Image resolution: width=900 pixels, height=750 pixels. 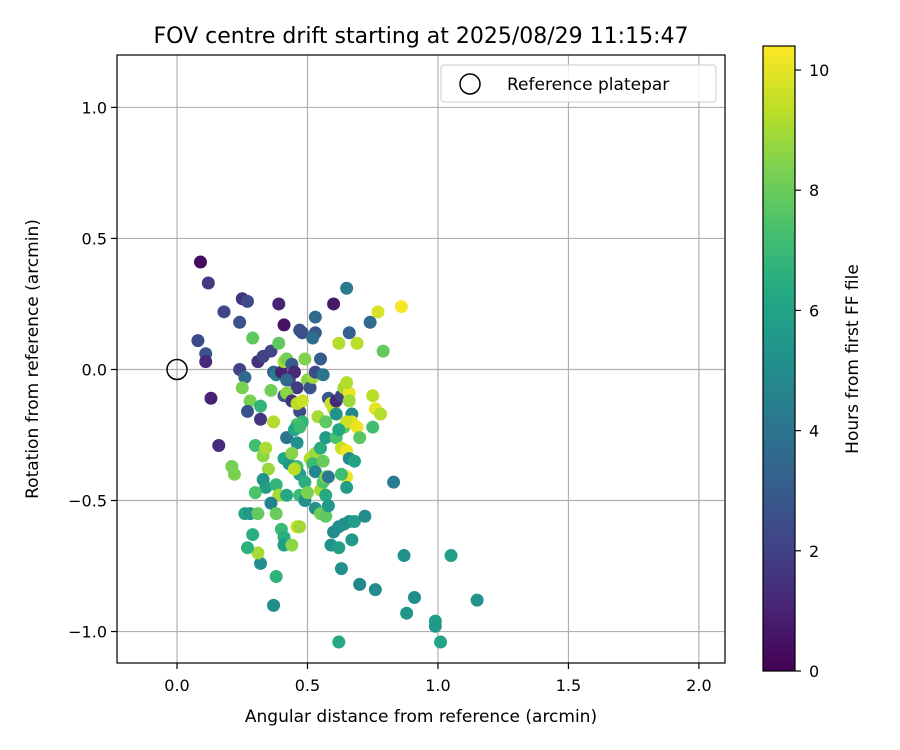 I want to click on colorbar-tick-label: 8, so click(x=814, y=190).